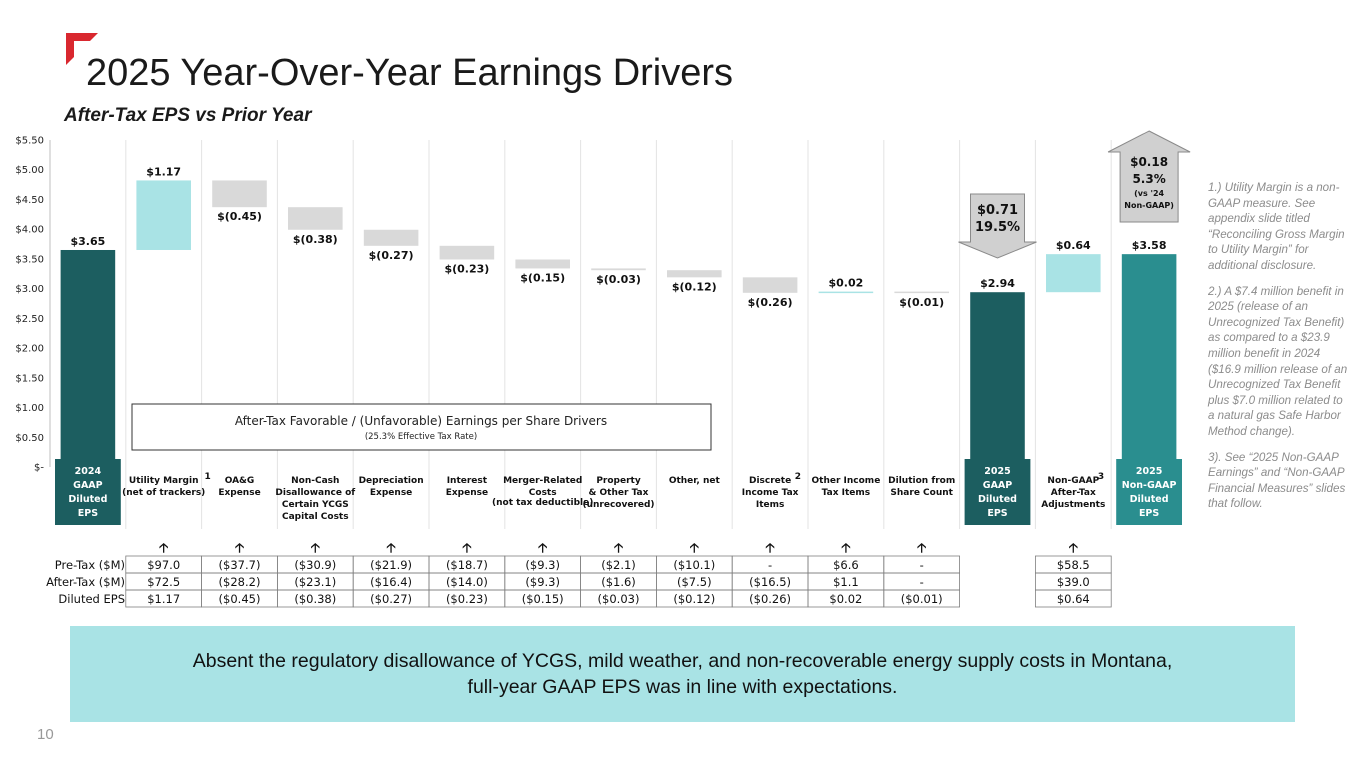  Describe the element at coordinates (467, 481) in the screenshot. I see `category-label-line: Interest` at that location.